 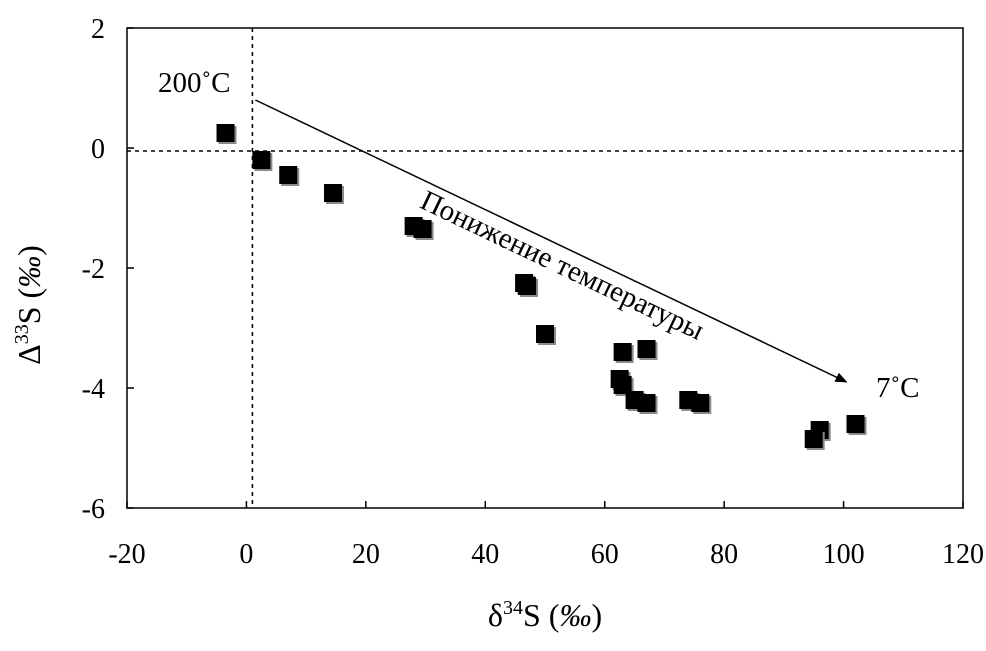 I want to click on x-tick-label: 60, so click(x=605, y=554).